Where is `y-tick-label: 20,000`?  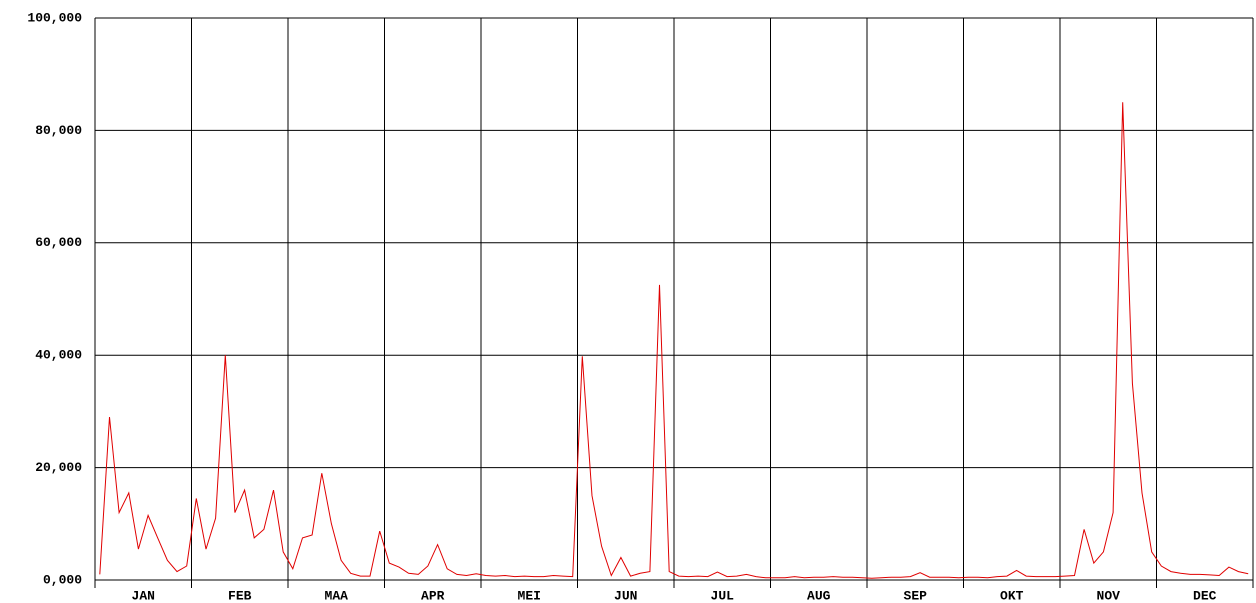
y-tick-label: 20,000 is located at coordinates (58, 467).